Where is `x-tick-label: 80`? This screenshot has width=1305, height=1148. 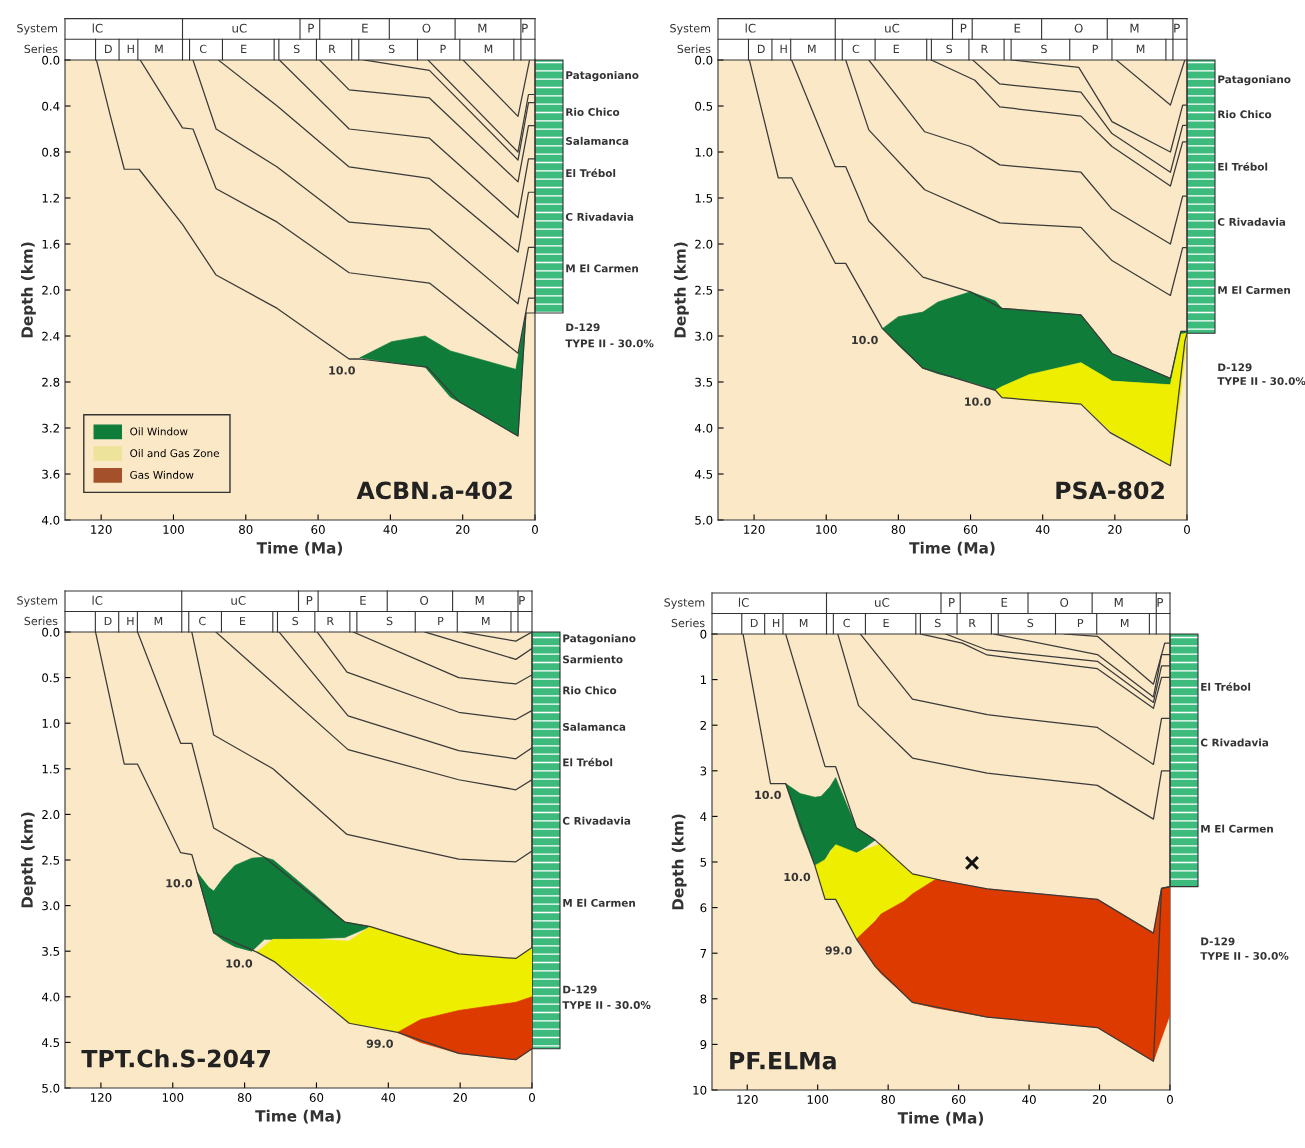
x-tick-label: 80 is located at coordinates (244, 1097).